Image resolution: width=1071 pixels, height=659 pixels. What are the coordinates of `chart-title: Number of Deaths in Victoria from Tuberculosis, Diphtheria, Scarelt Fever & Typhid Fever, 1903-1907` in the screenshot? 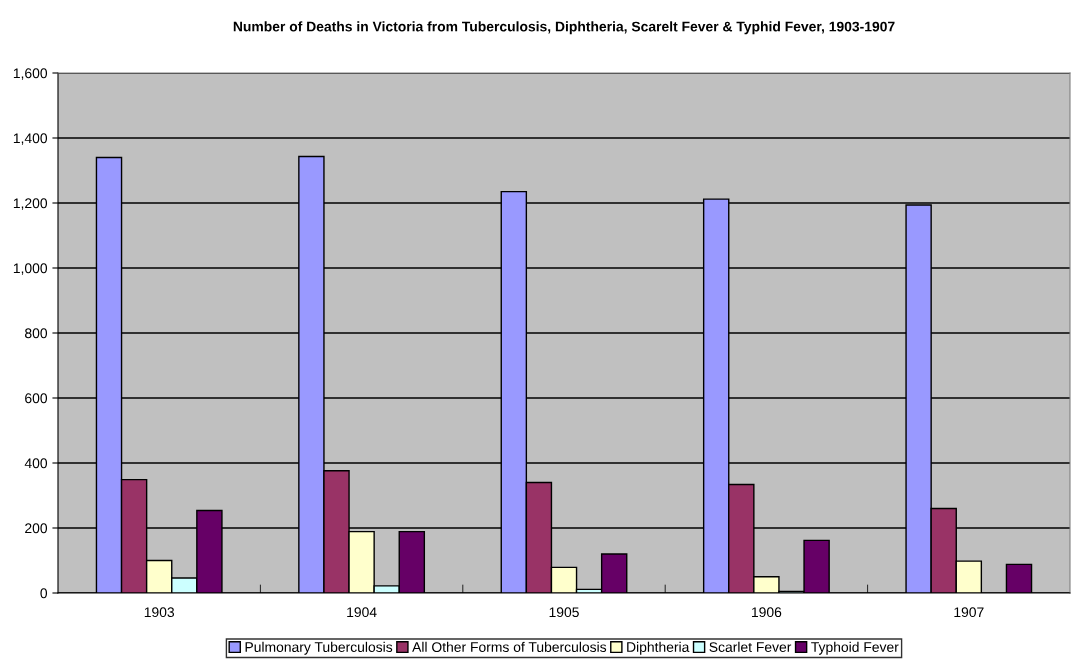 It's located at (564, 28).